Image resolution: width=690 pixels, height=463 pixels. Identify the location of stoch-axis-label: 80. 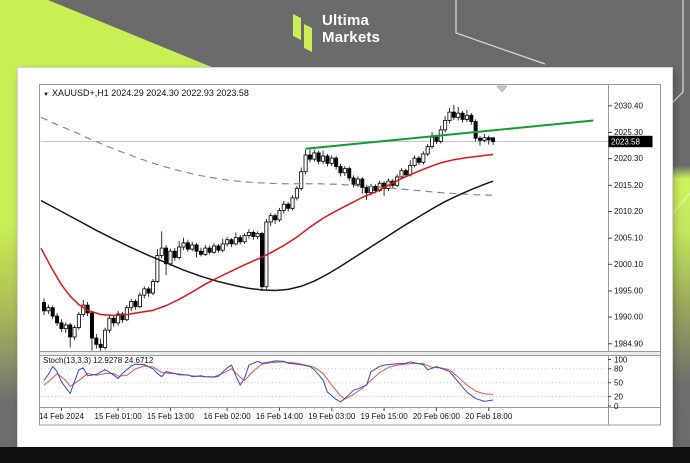
(618, 369).